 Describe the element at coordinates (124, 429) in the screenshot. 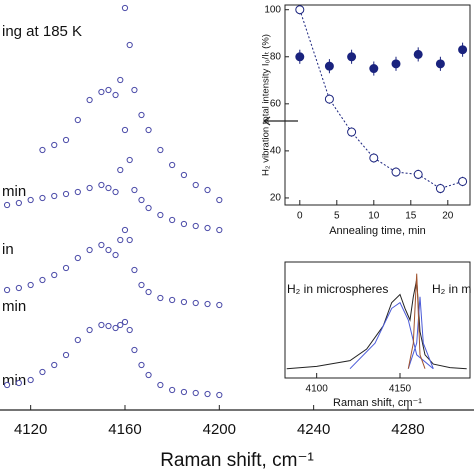

I see `x-tick-label: 4160` at that location.